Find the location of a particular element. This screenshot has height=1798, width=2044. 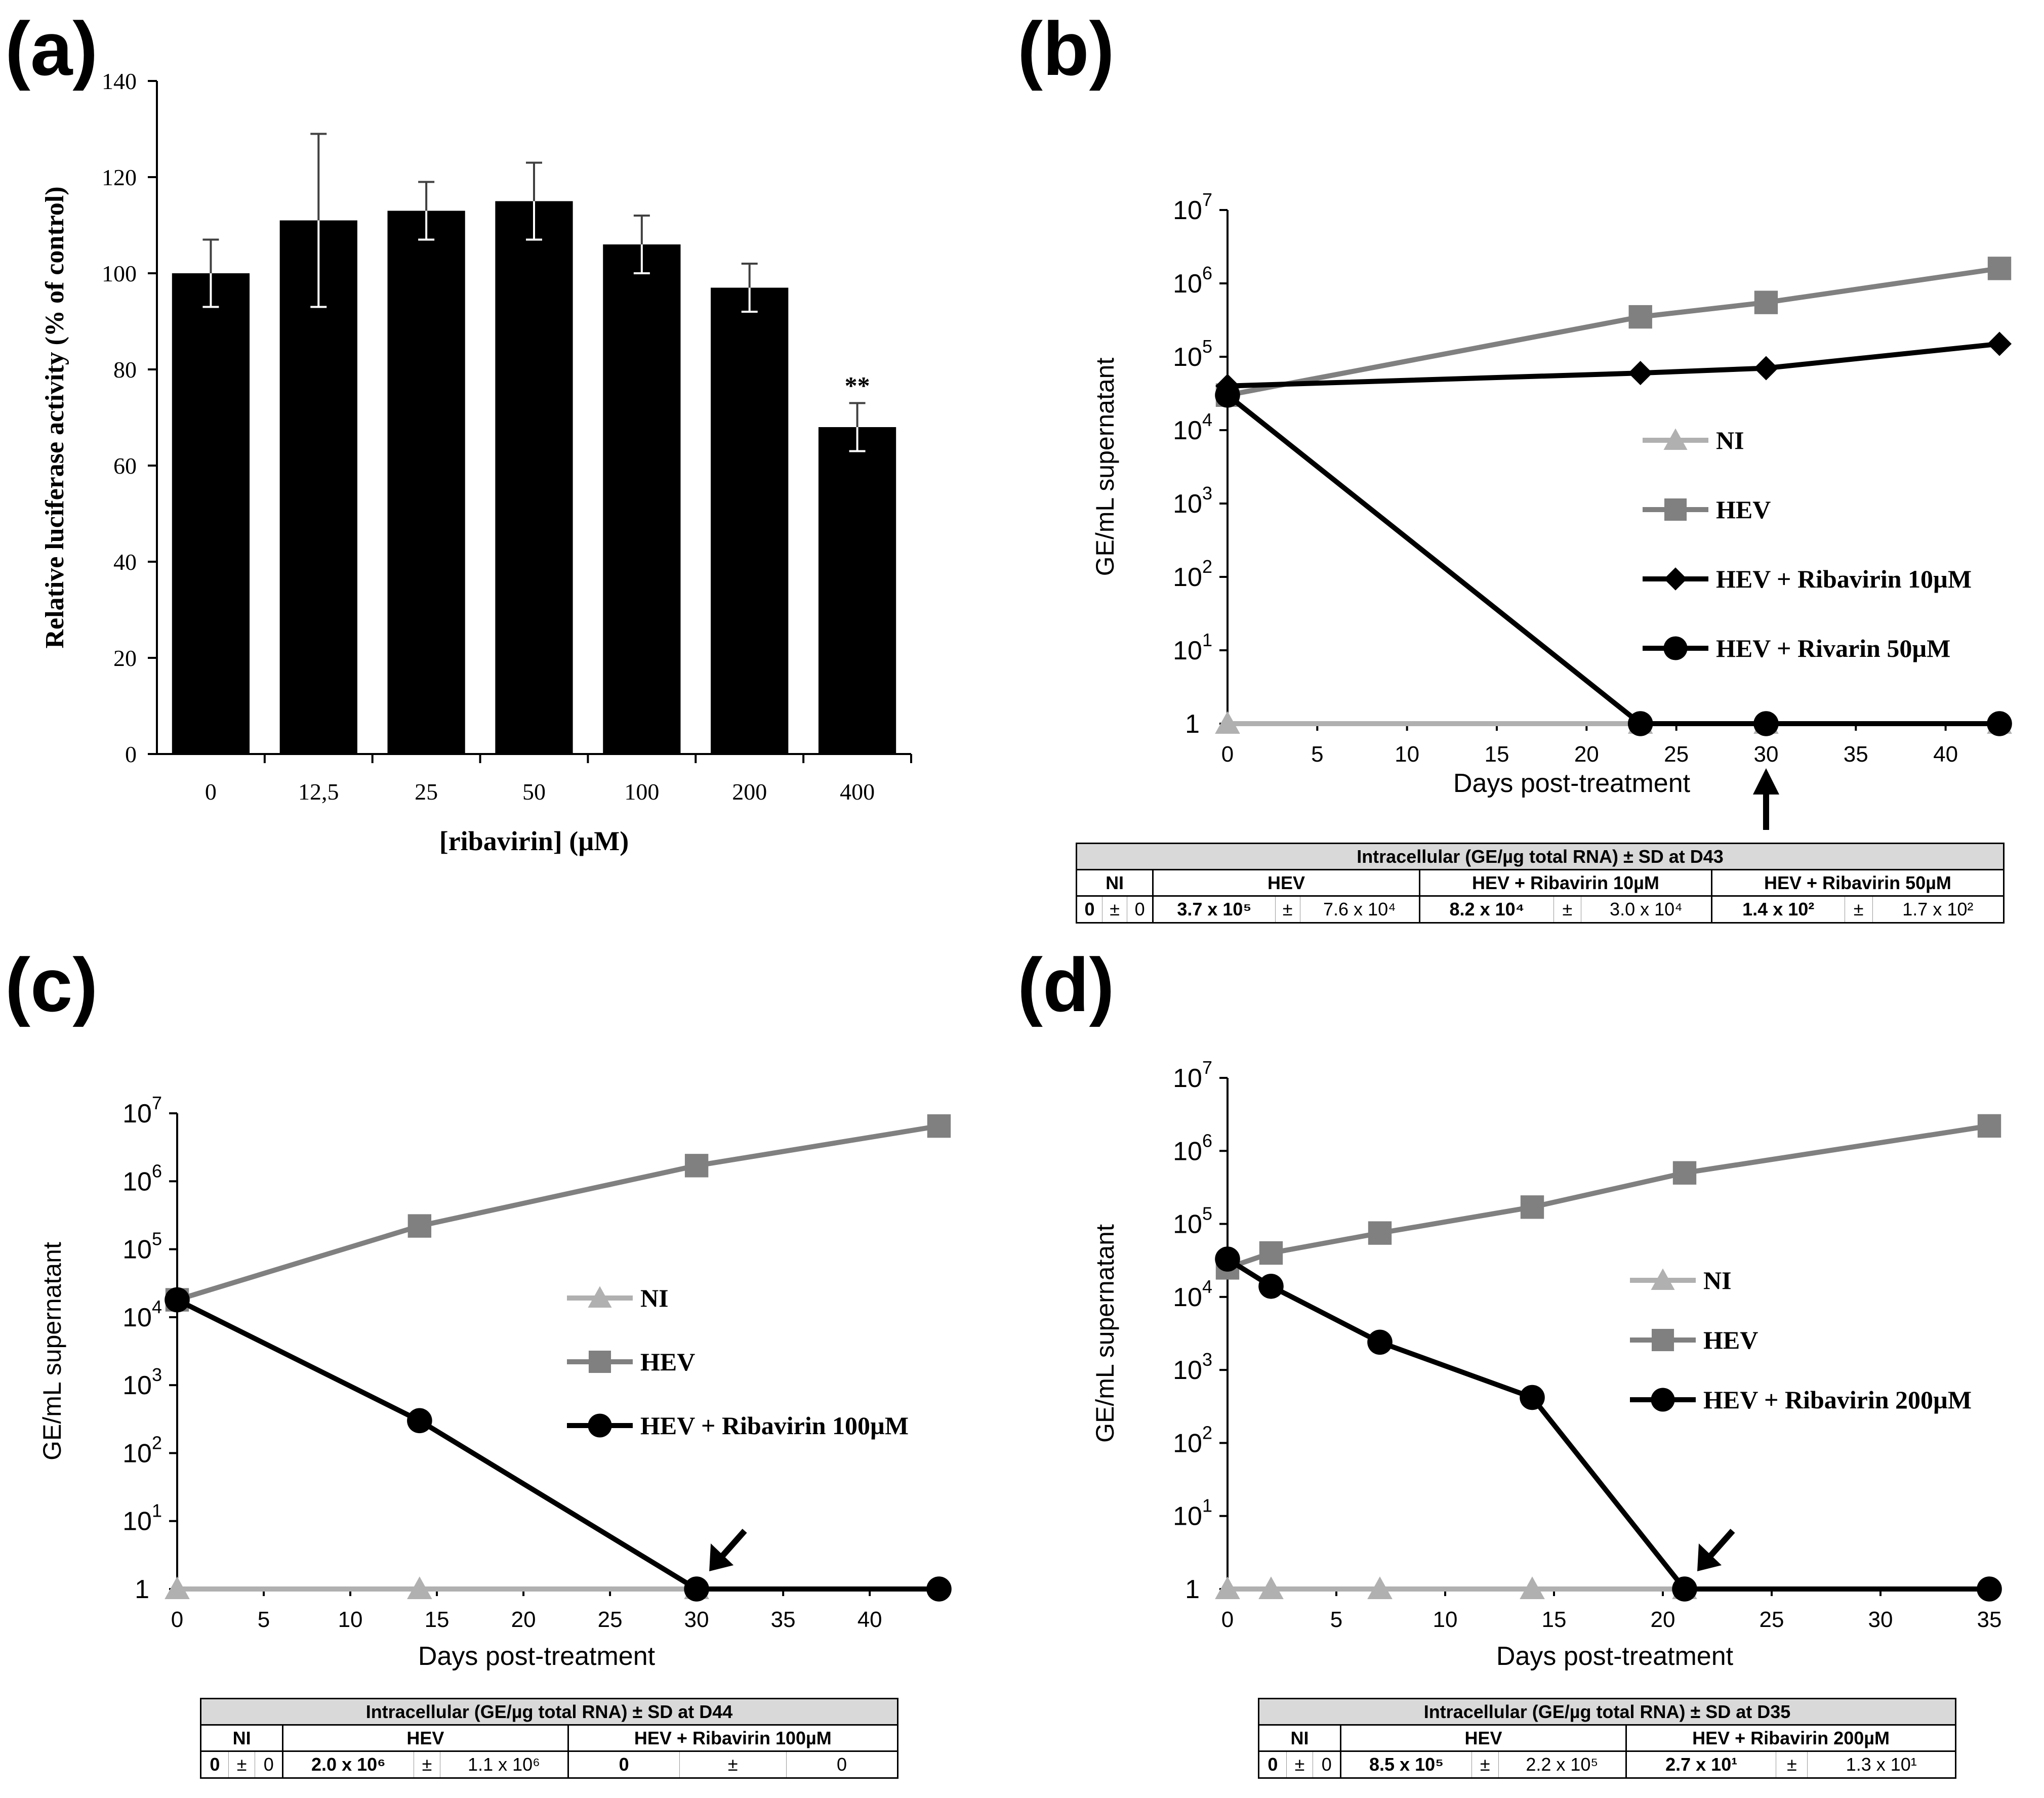

x-tick-label: 400 is located at coordinates (857, 792).